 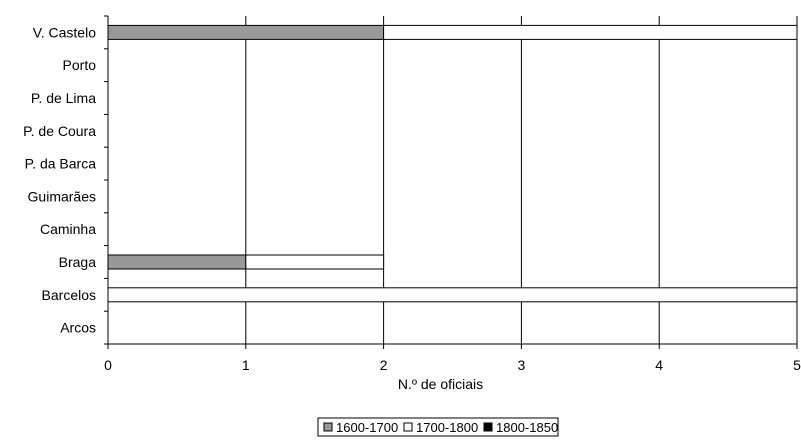 I want to click on x-tick-label: 5, so click(x=797, y=365).